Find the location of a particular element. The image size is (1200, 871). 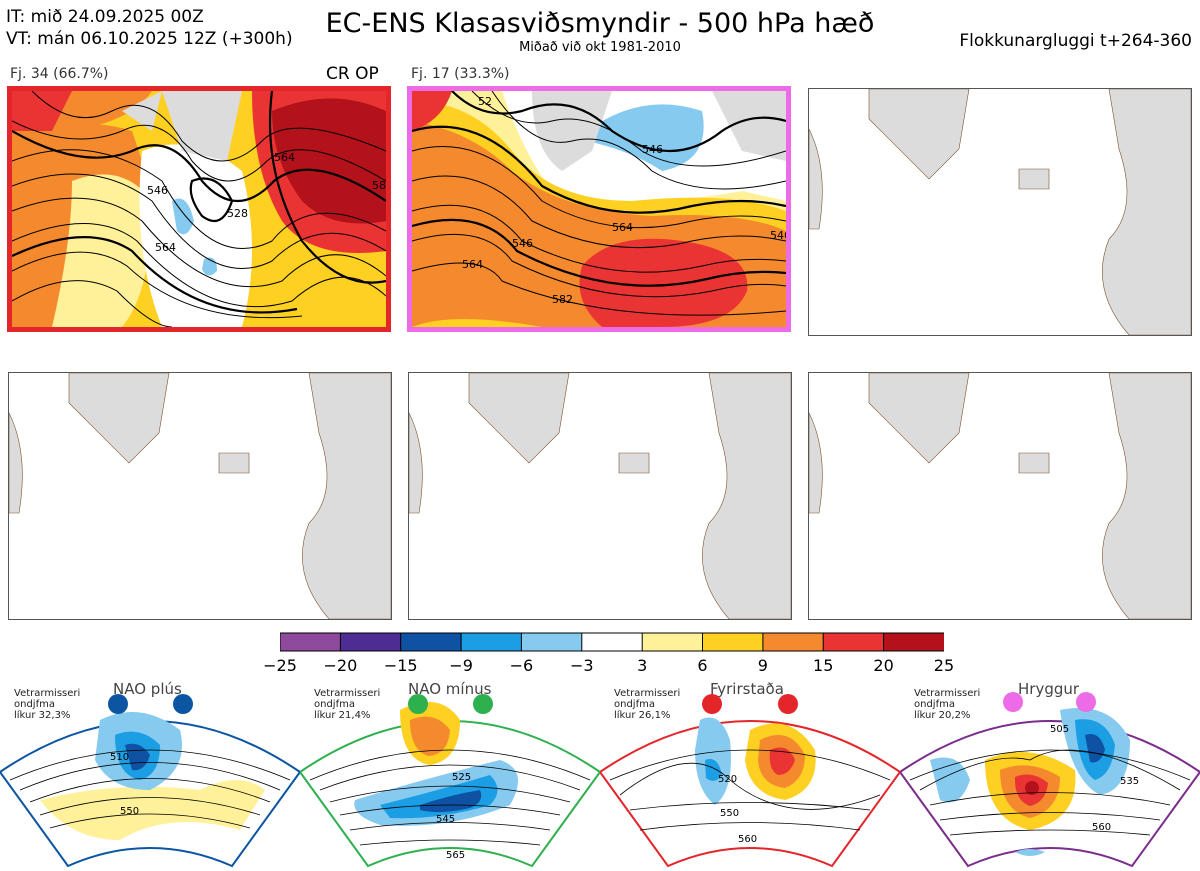

colorbar-tick-label: −3 is located at coordinates (582, 665).